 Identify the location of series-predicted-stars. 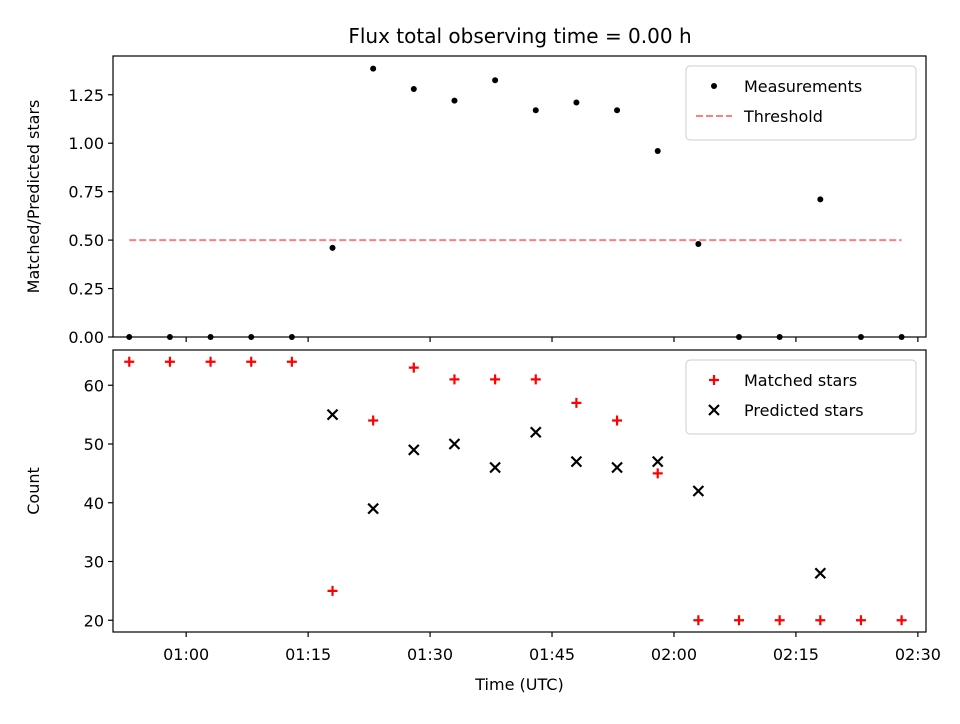
(576, 494).